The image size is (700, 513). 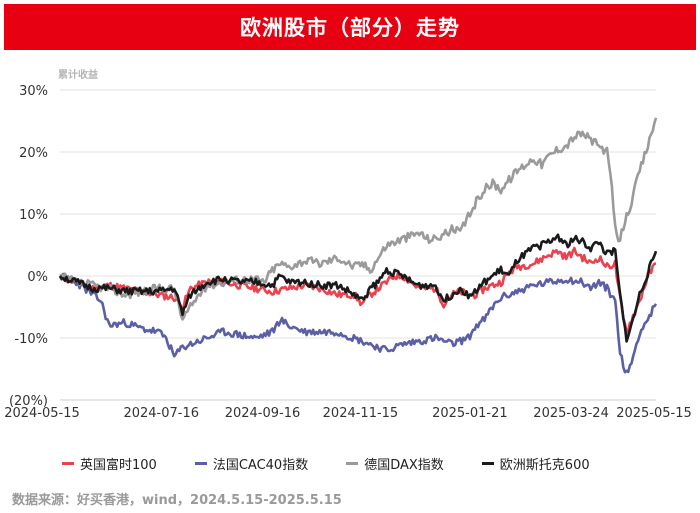 I want to click on legend-label: 法国CAC40指数, so click(x=260, y=465).